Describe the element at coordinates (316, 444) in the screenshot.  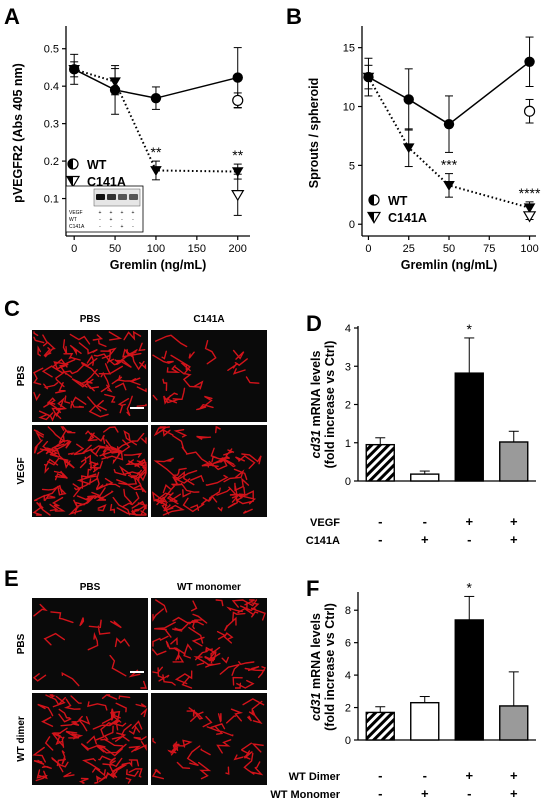
I see `chart-d-ylabel-gene: cd31` at that location.